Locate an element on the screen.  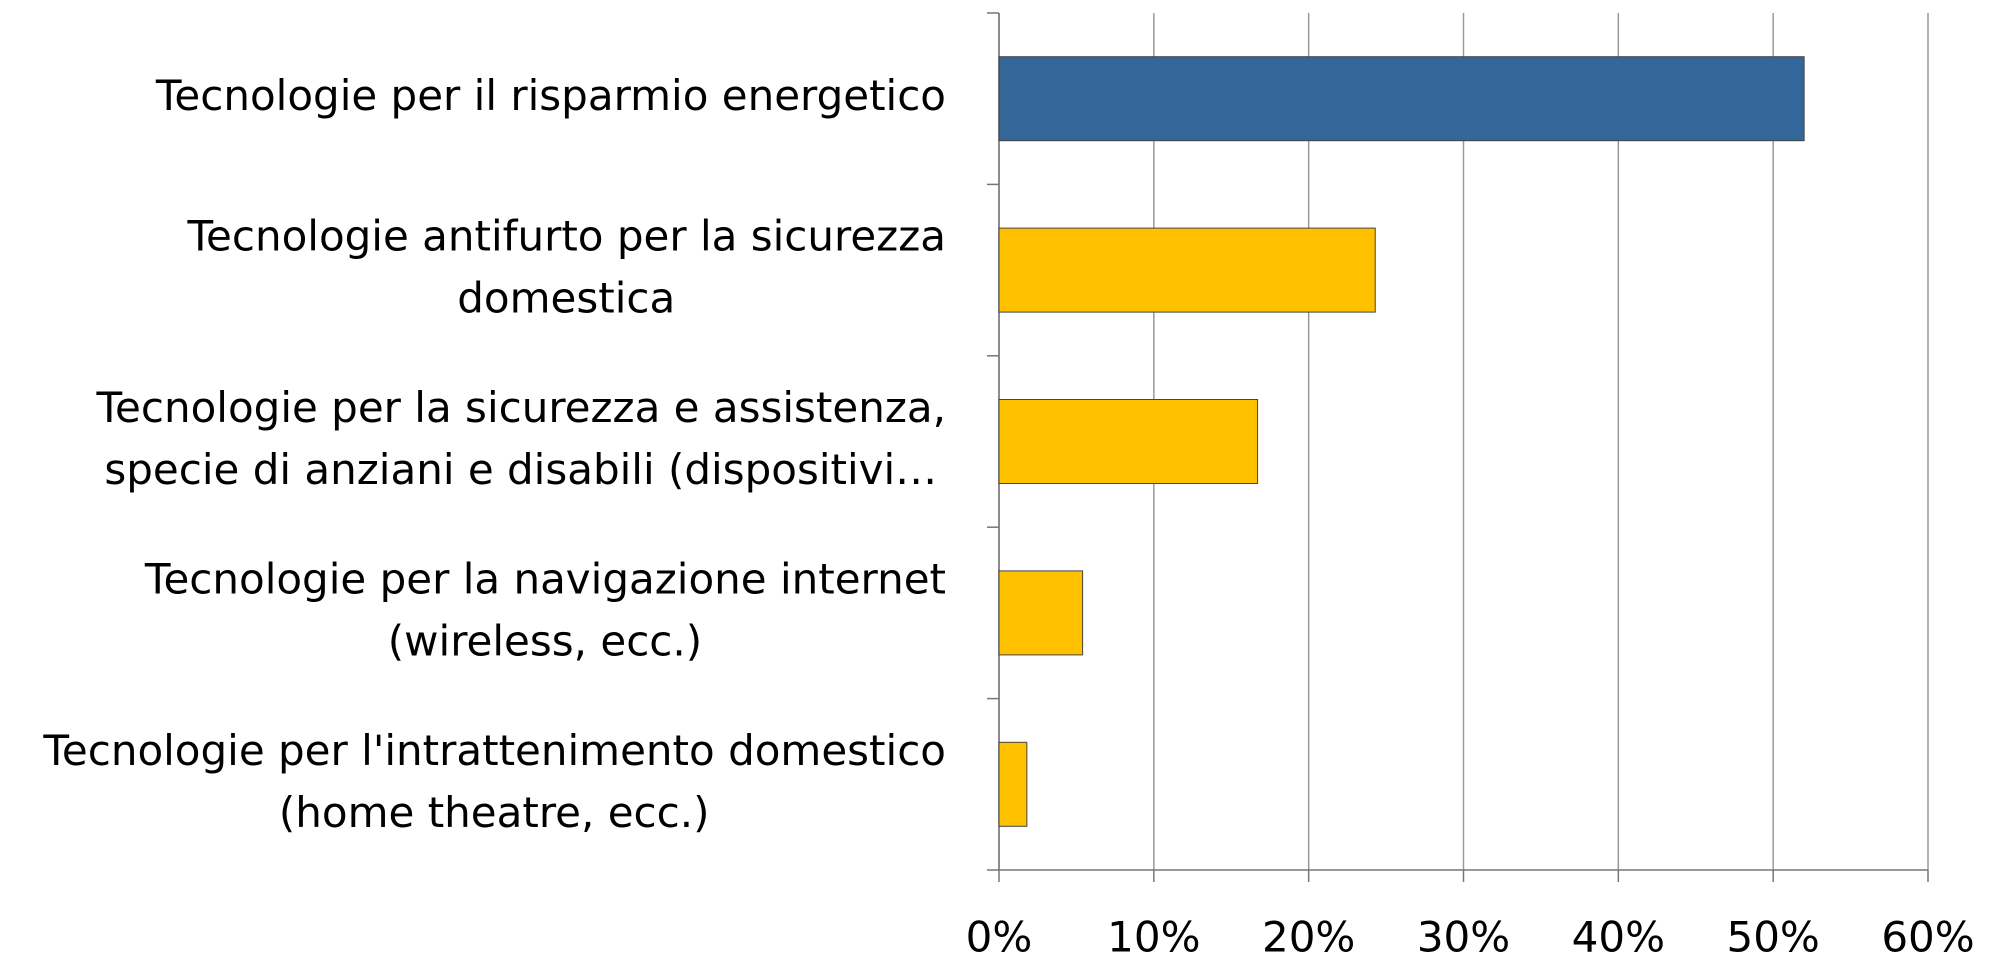
y-tick-label: (home theatre, ecc.) is located at coordinates (494, 812).